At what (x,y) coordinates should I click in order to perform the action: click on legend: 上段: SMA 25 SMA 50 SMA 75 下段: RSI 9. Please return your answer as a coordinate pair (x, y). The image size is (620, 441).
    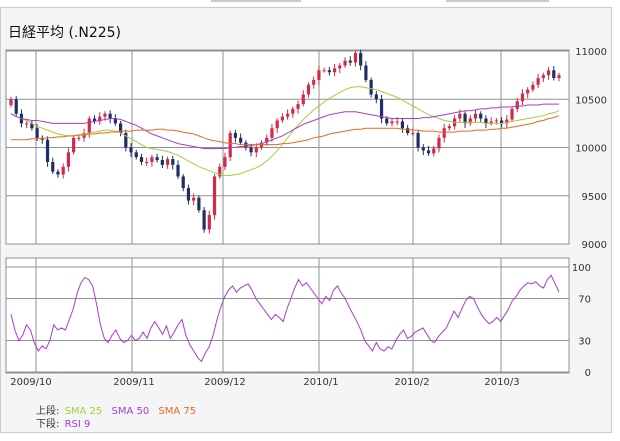
    Looking at the image, I should click on (116, 418).